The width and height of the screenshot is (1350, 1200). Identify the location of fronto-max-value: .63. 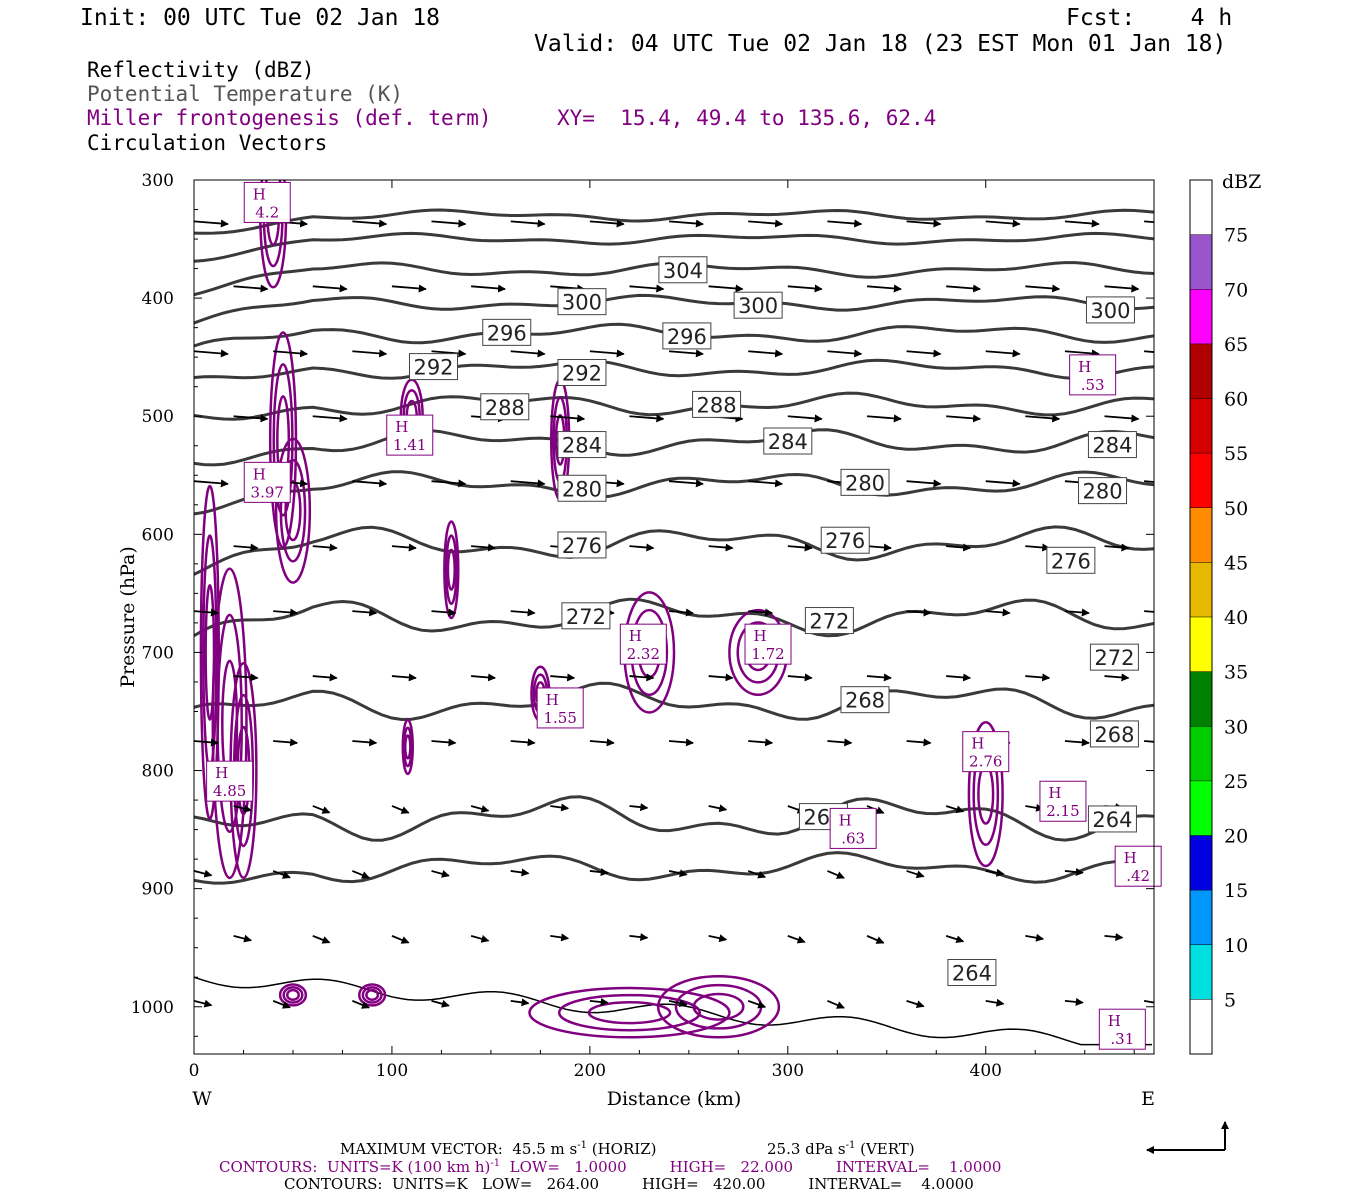
(853, 838).